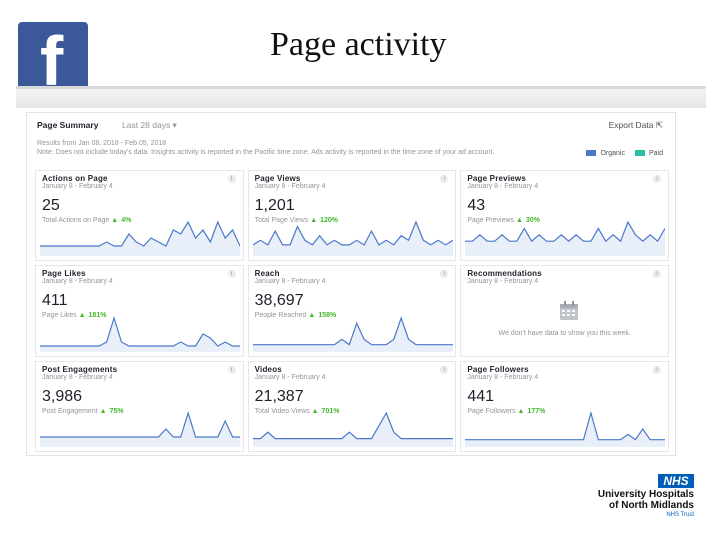 This screenshot has height=540, width=720. I want to click on card-value: 38,697, so click(279, 301).